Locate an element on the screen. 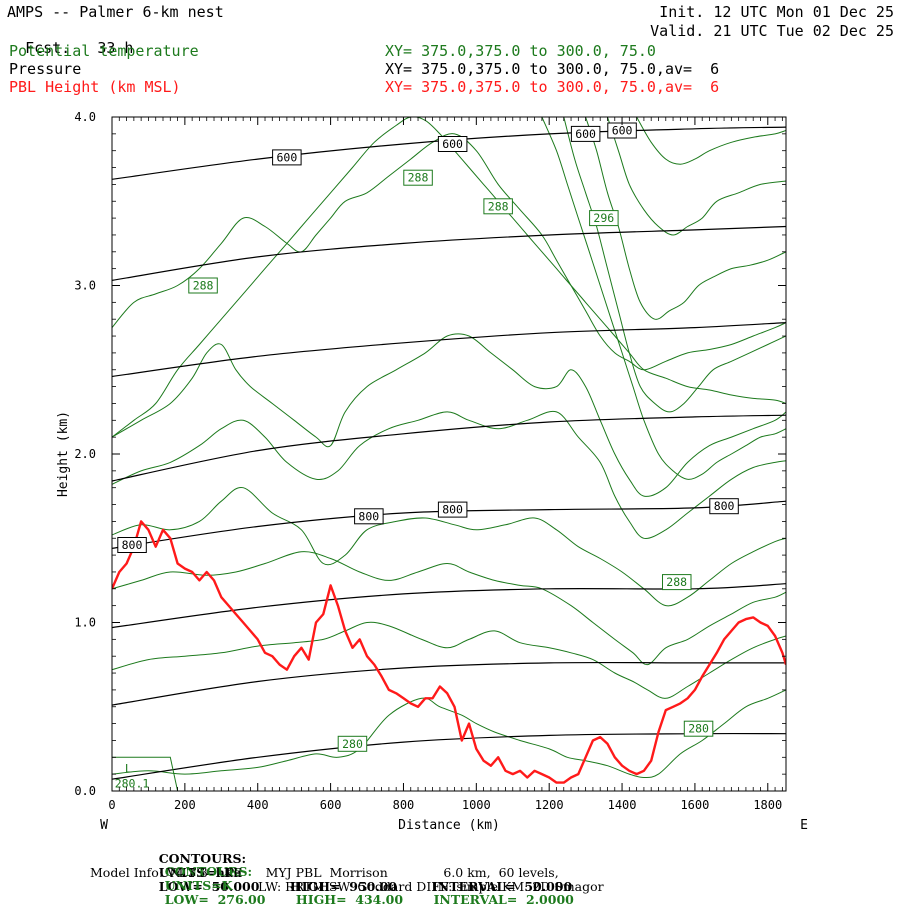  chart-title: AMPS -- Palmer 6-km nest is located at coordinates (115, 12).